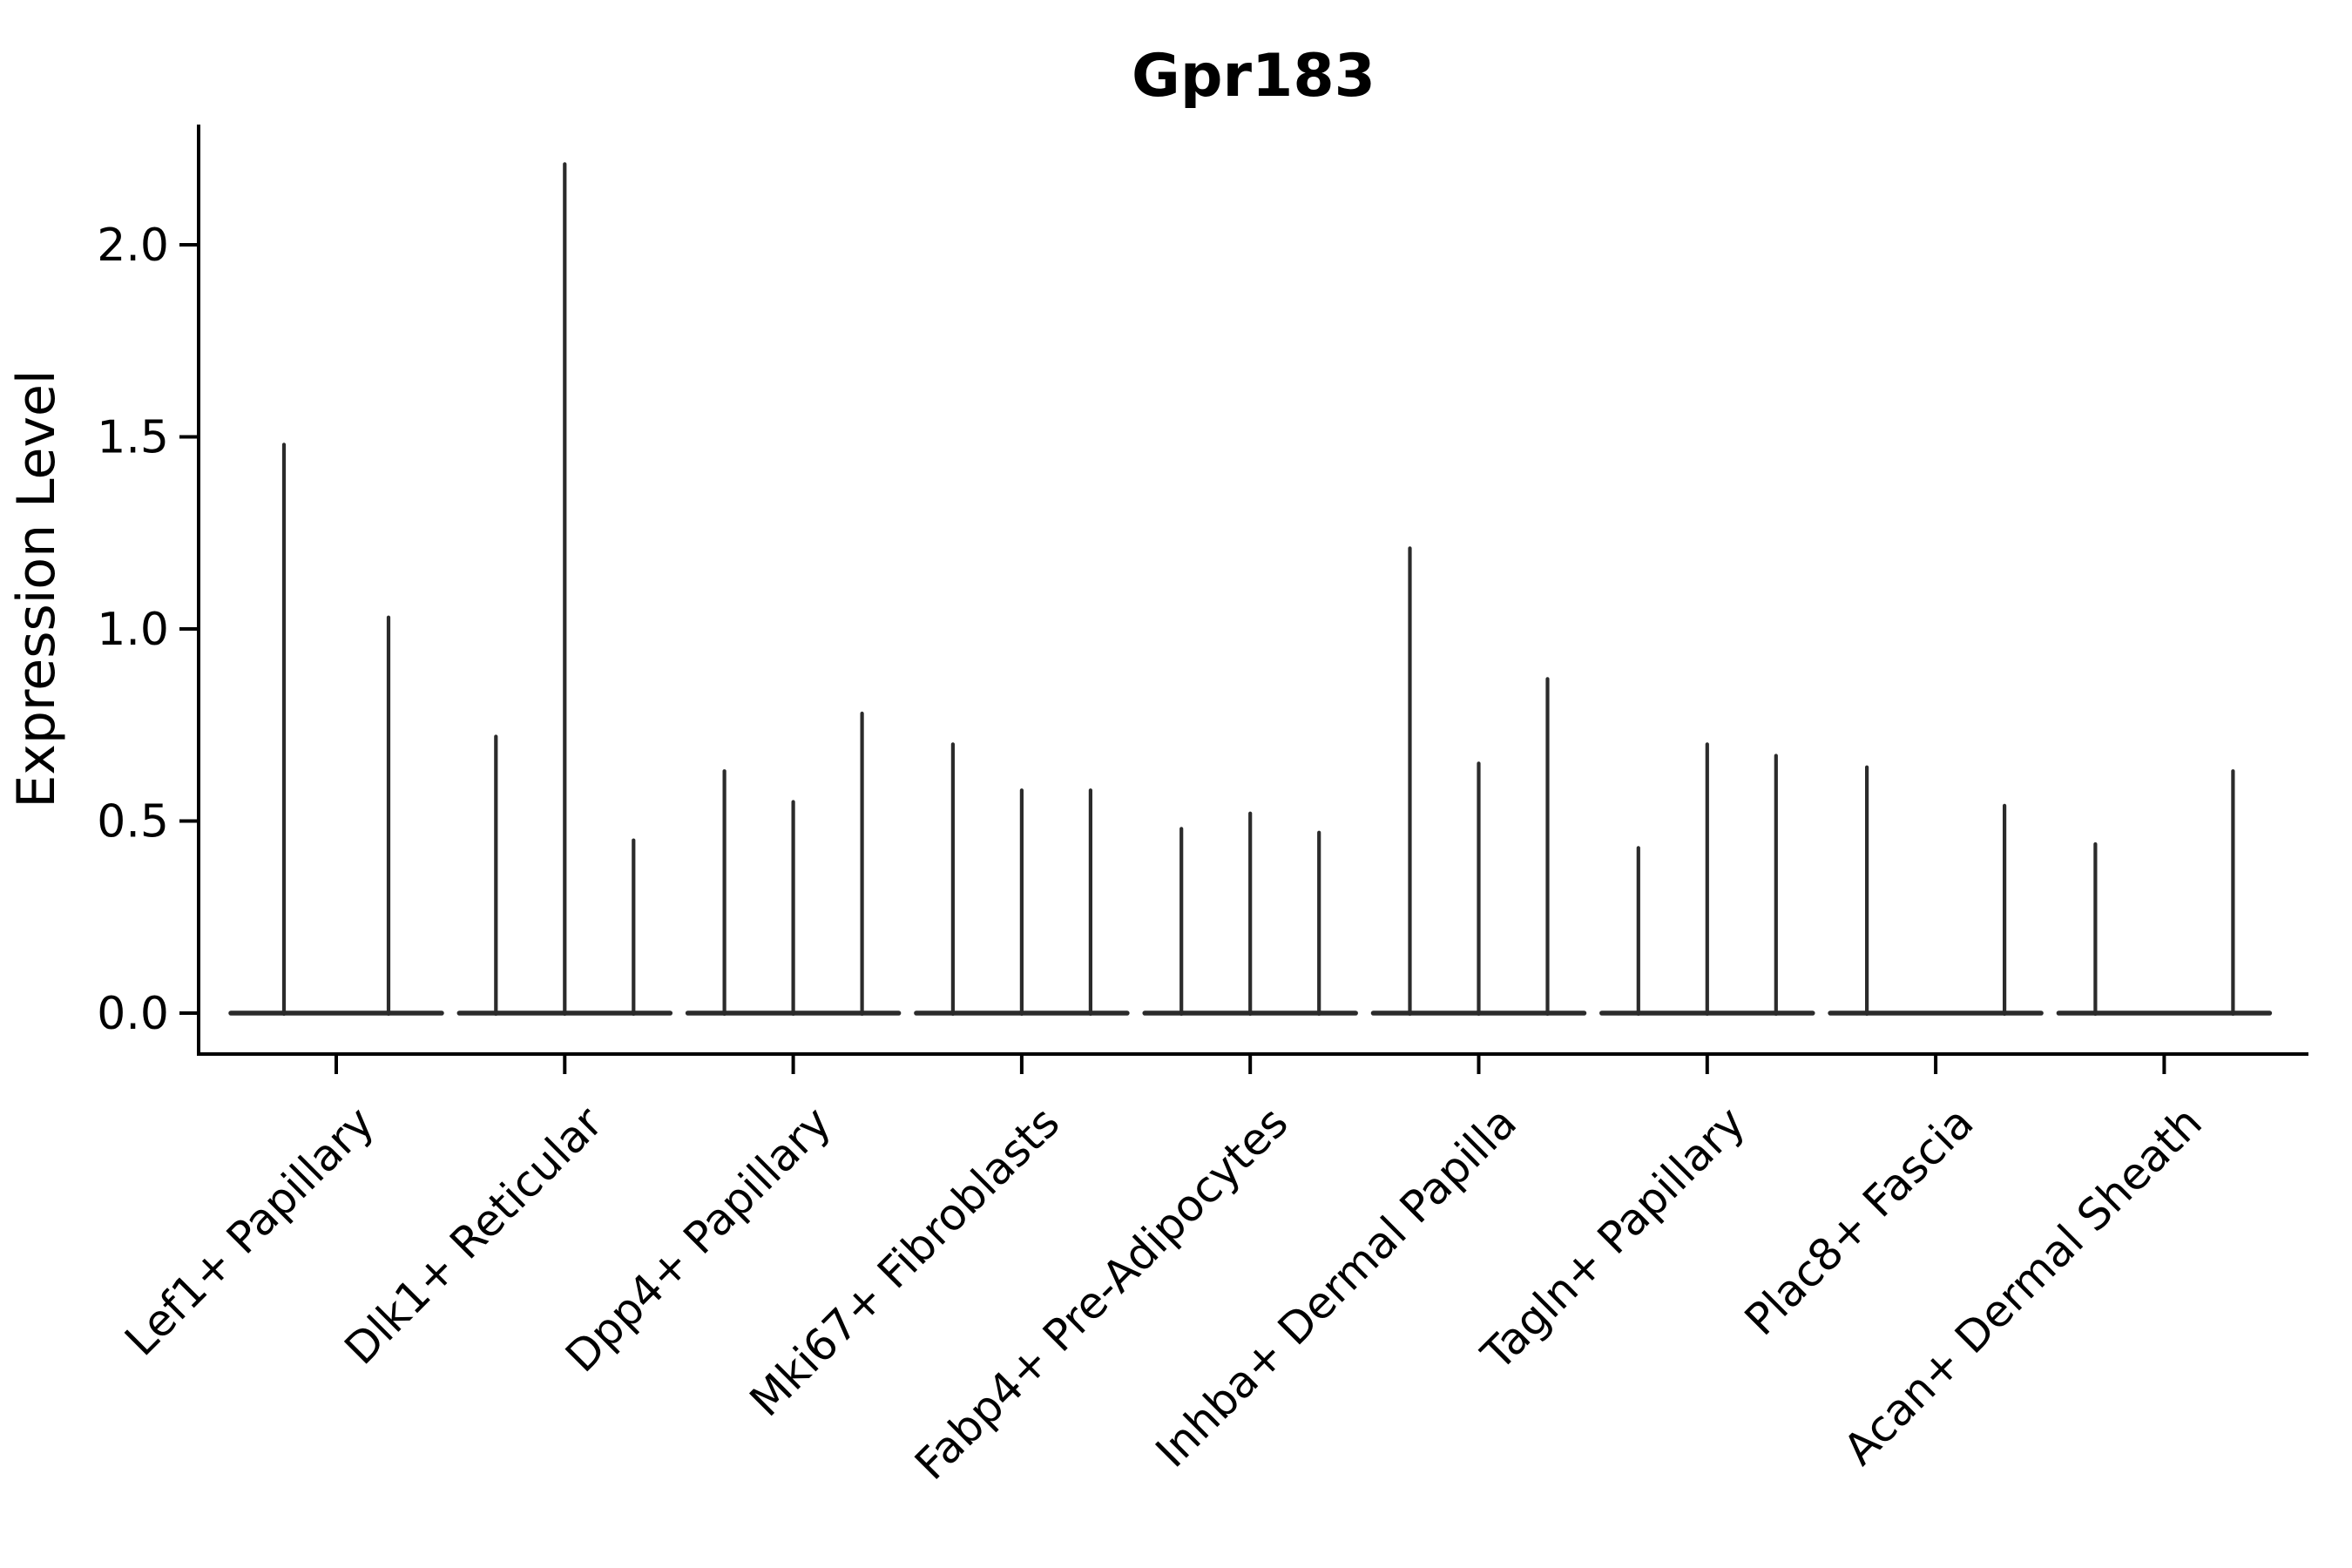  I want to click on x-ticks, so click(1250, 1064).